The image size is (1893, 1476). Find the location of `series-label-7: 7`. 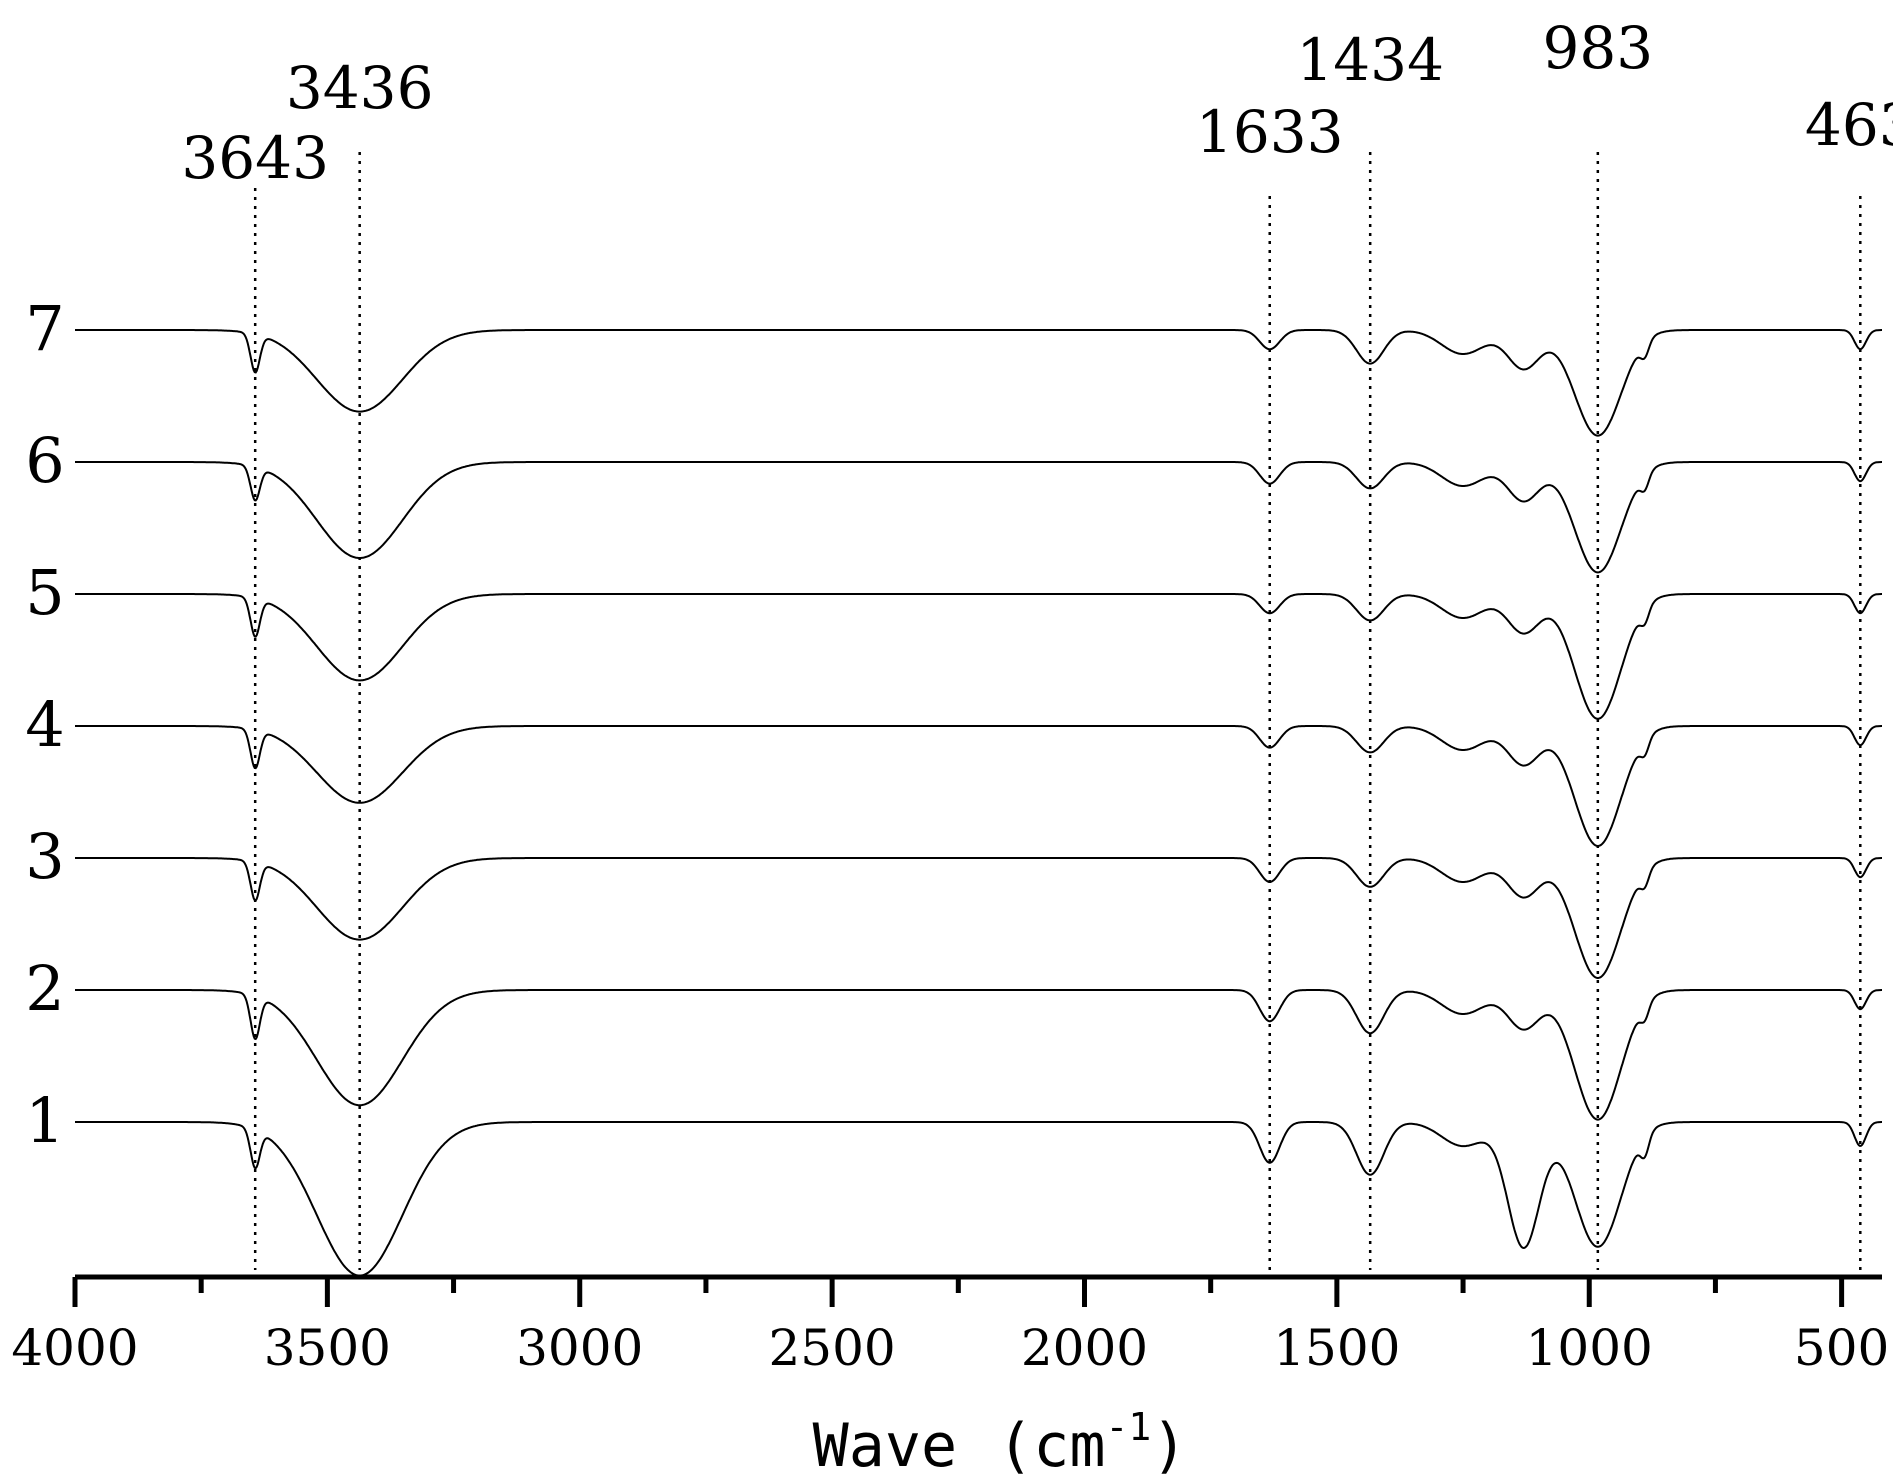

series-label-7: 7 is located at coordinates (44, 328).